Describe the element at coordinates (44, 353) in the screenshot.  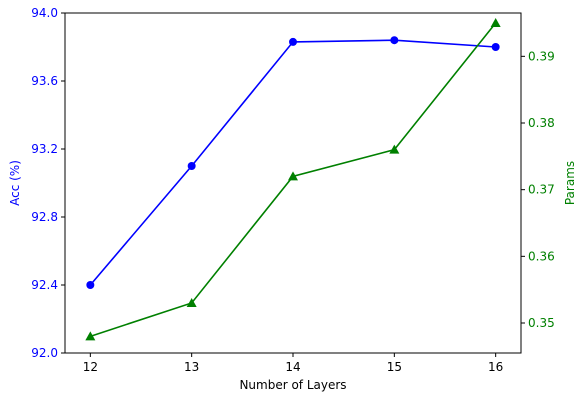
I see `left-y-tick-label: 92.0` at that location.